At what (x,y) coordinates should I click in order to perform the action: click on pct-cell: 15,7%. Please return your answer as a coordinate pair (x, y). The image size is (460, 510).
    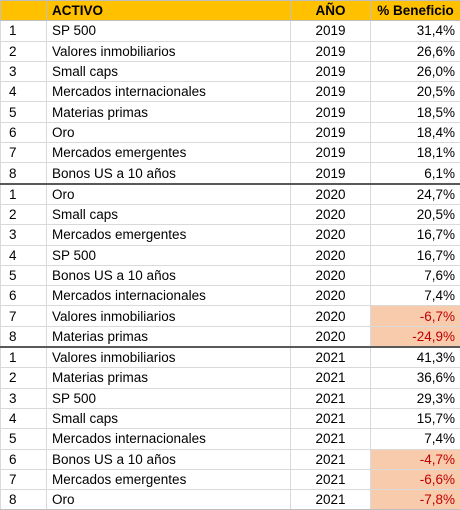
    Looking at the image, I should click on (415, 418).